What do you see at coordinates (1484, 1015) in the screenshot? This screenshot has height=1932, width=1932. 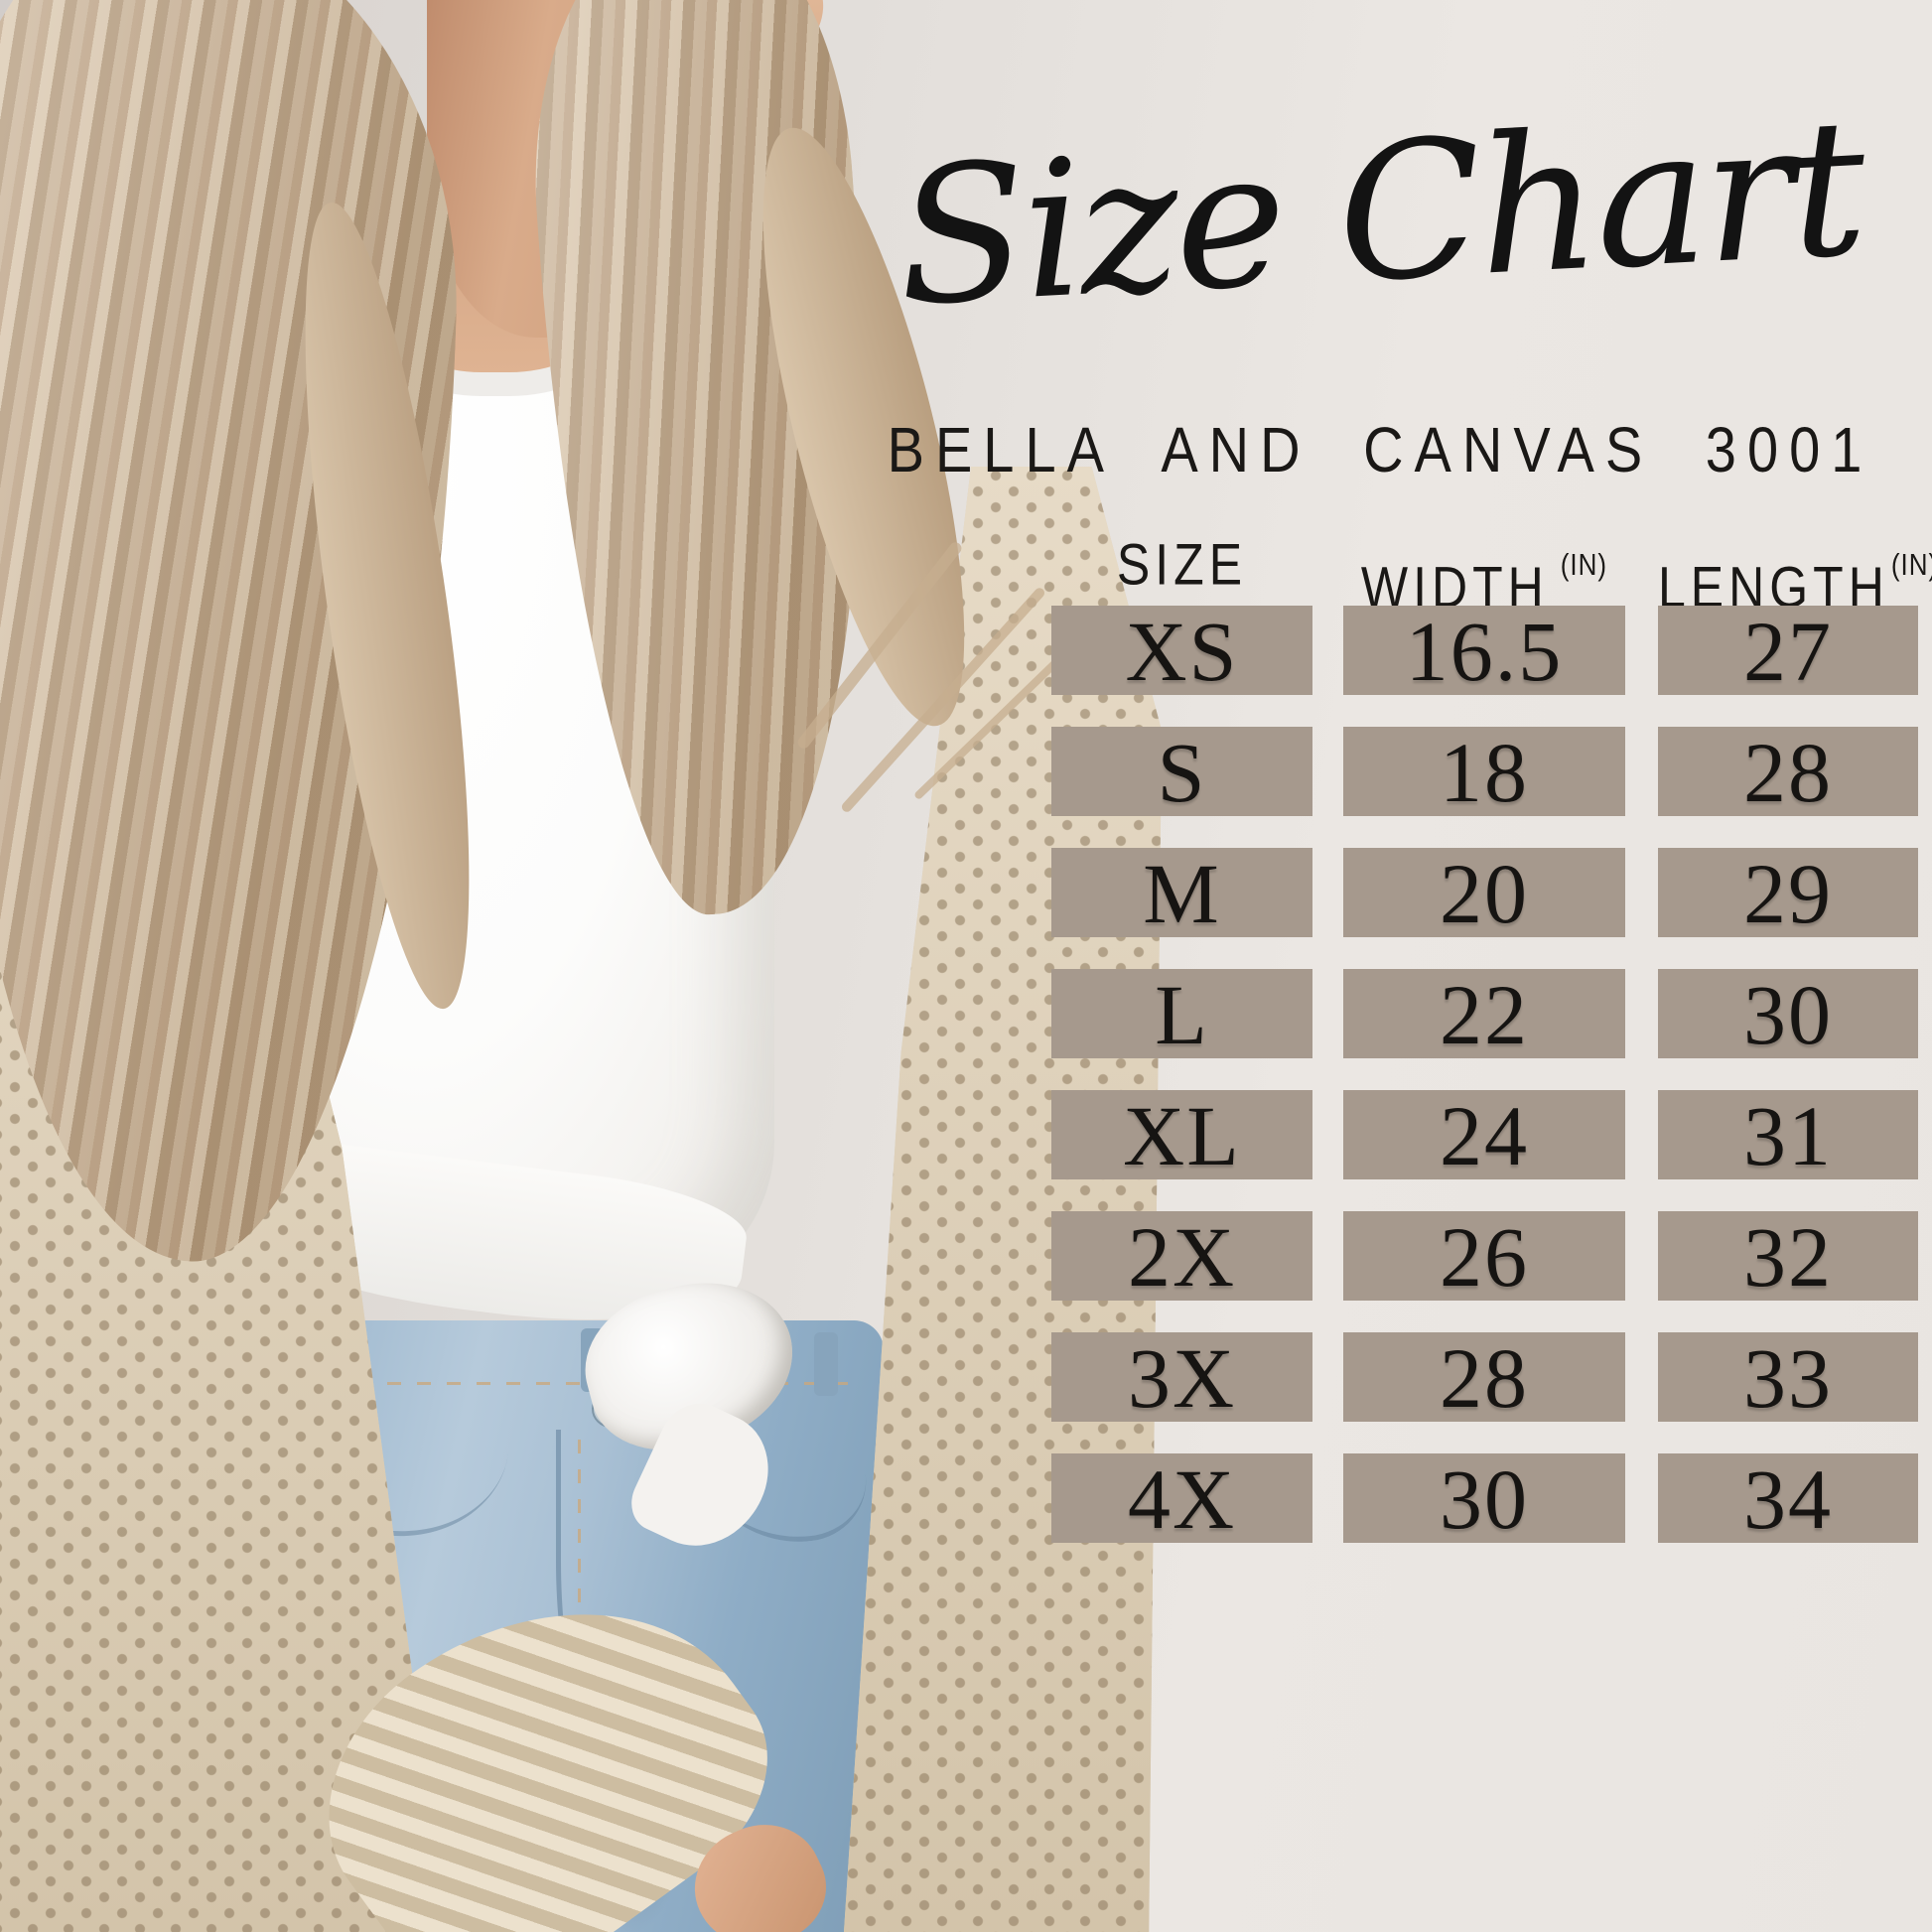 I see `width-cell: 22` at bounding box center [1484, 1015].